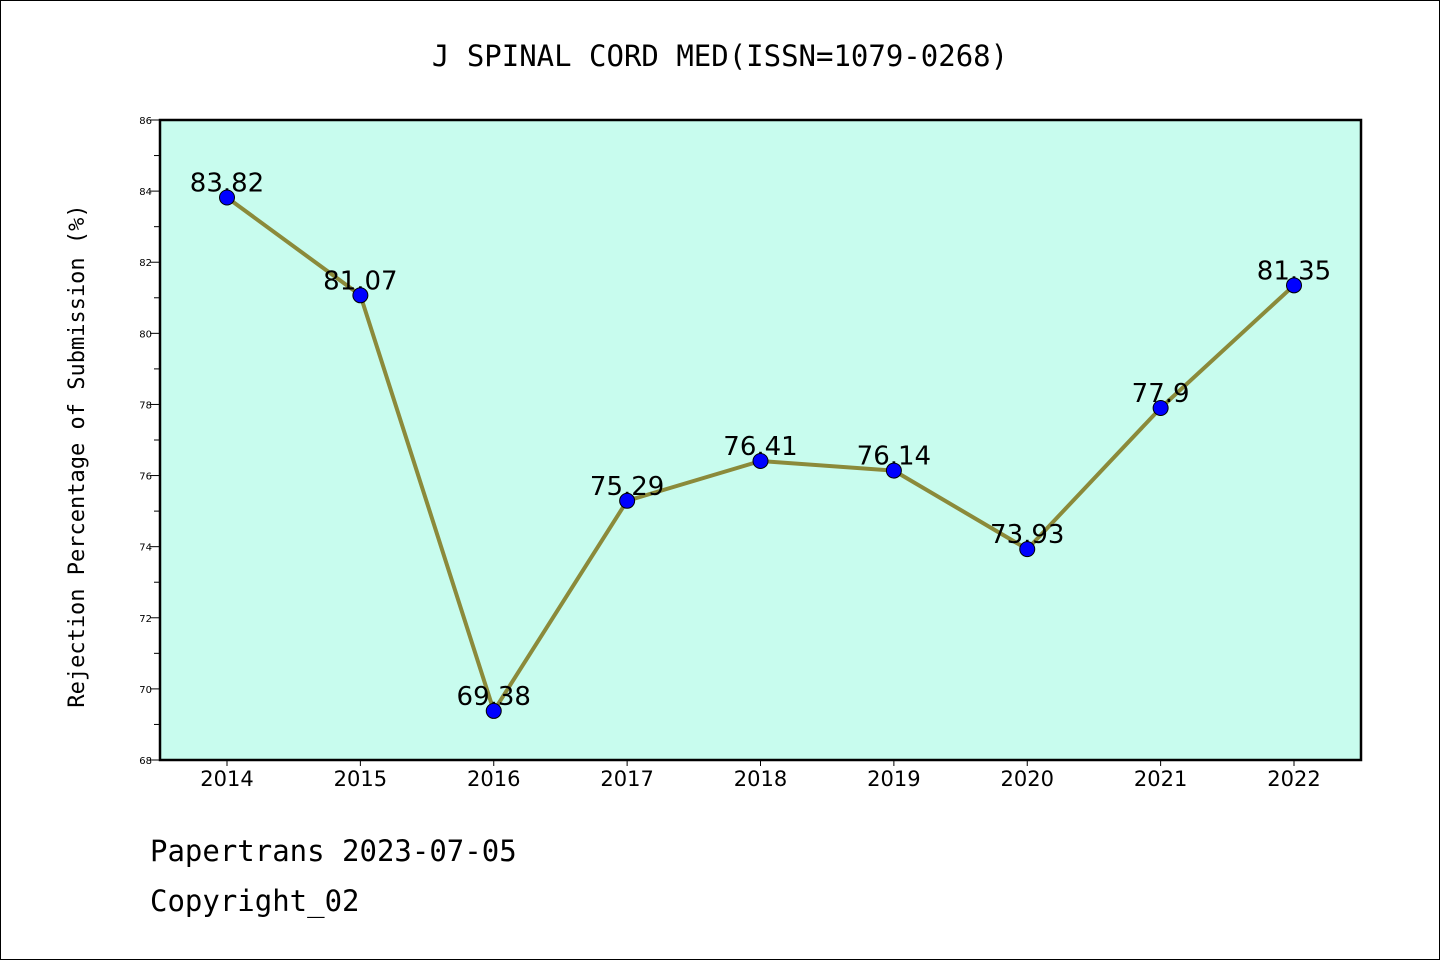 Image resolution: width=1440 pixels, height=960 pixels. I want to click on y-axis-label: Rejection Percentage of Submission (%), so click(77, 455).